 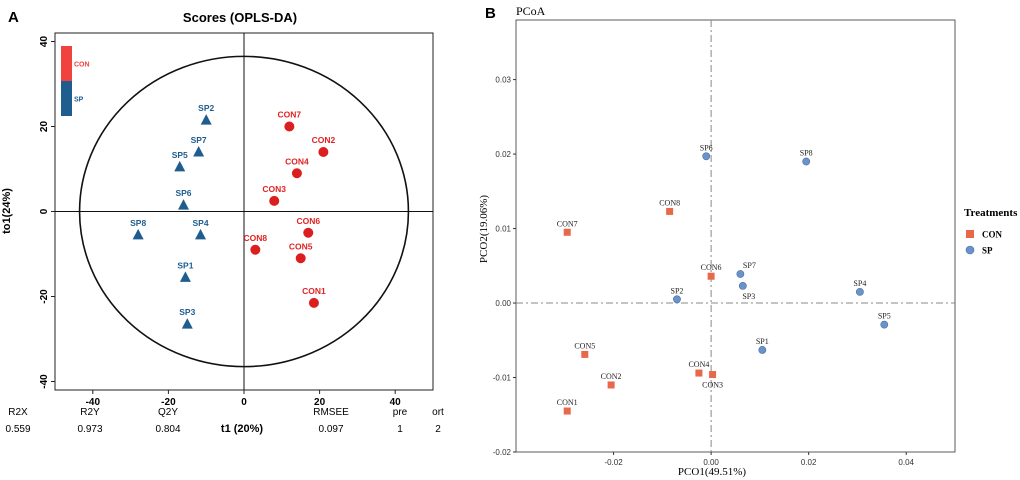 What do you see at coordinates (44, 42) in the screenshot?
I see `chart-a-ytick-label: 40` at bounding box center [44, 42].